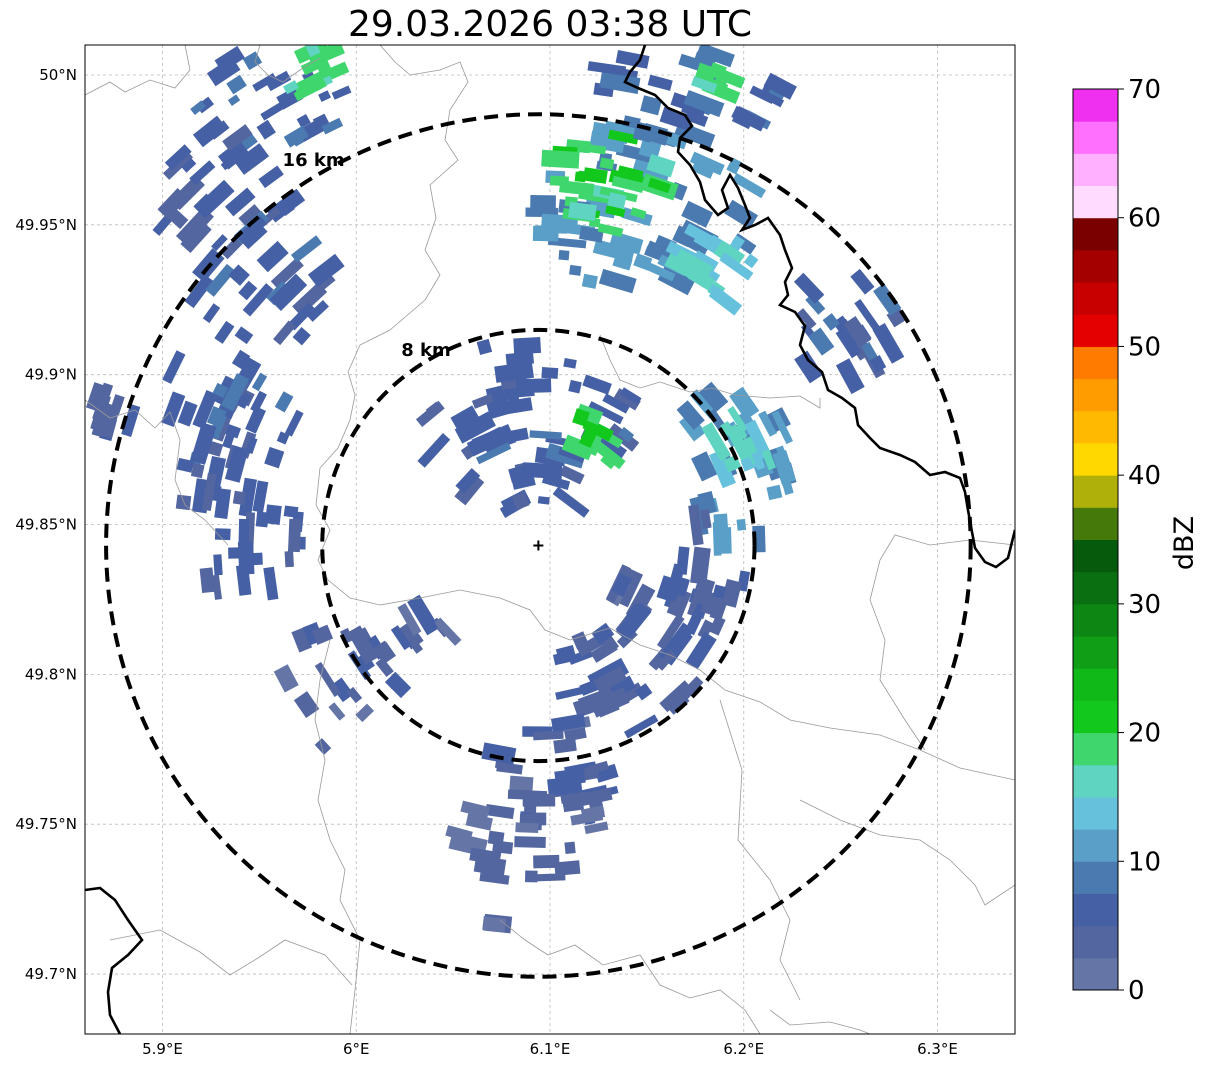  I want to click on lat-tick-label: 49.75°N, so click(46, 824).